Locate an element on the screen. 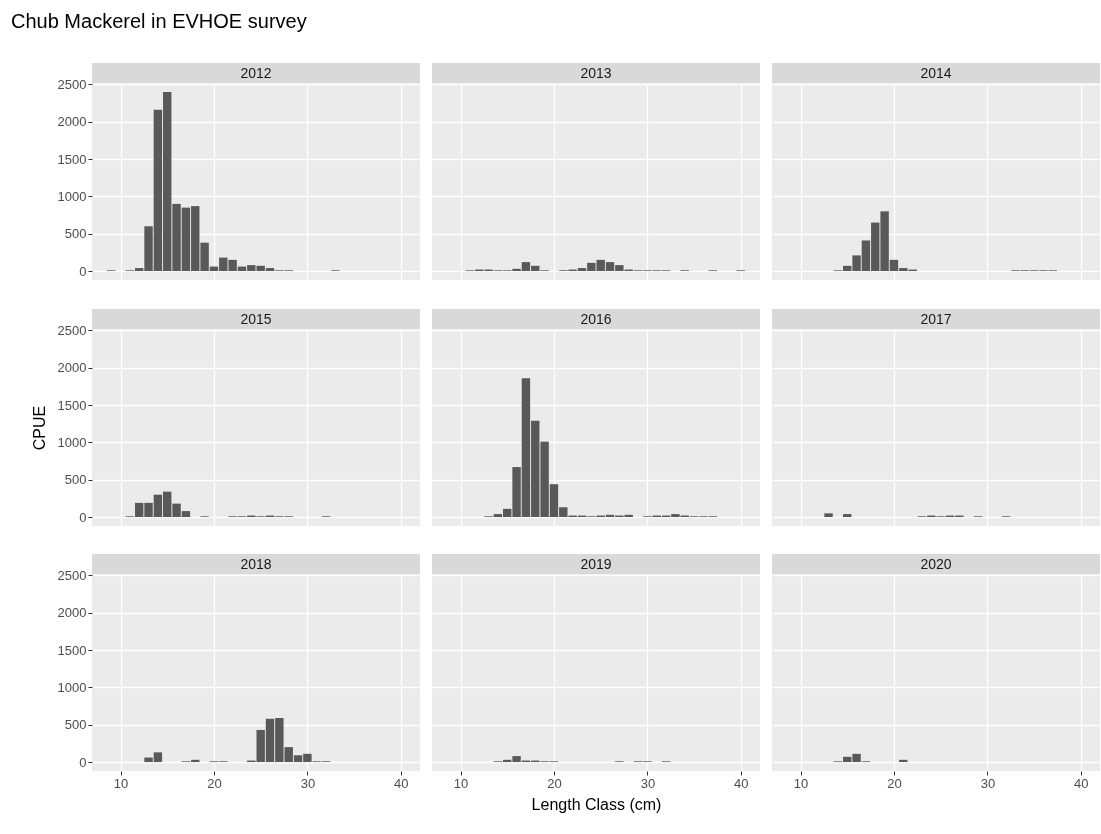 The image size is (1101, 834). chart-title: 2014 is located at coordinates (936, 73).